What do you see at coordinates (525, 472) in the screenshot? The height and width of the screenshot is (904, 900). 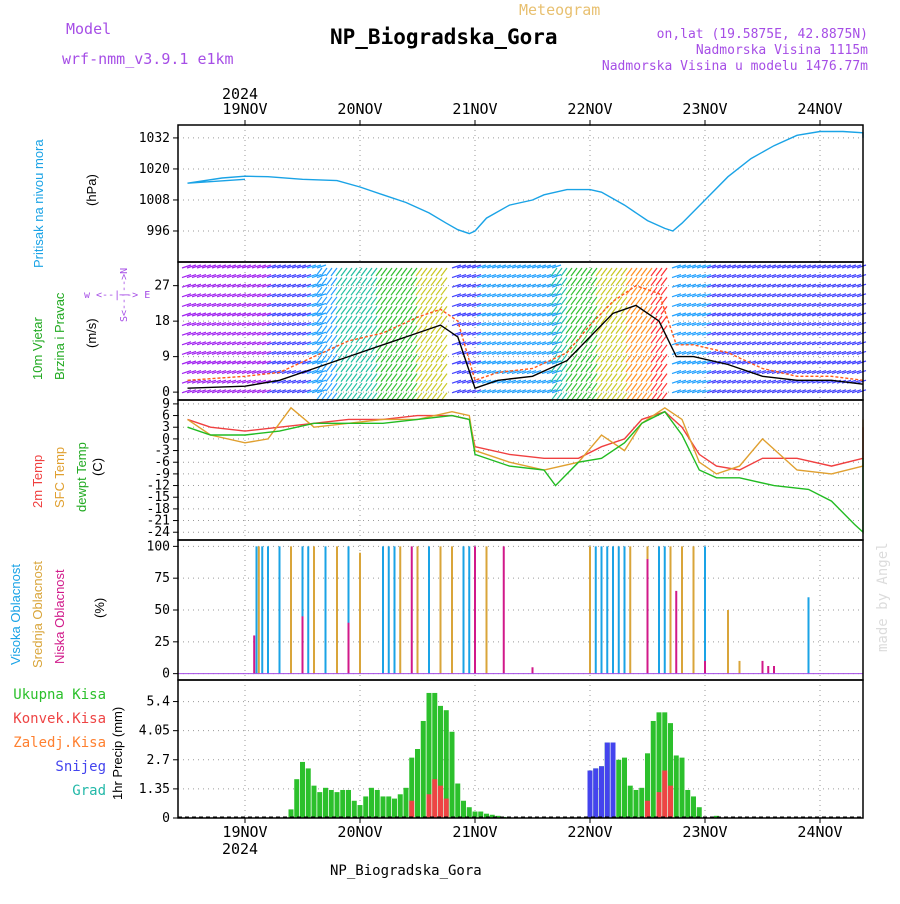 I see `series-line-dewpt-temp` at bounding box center [525, 472].